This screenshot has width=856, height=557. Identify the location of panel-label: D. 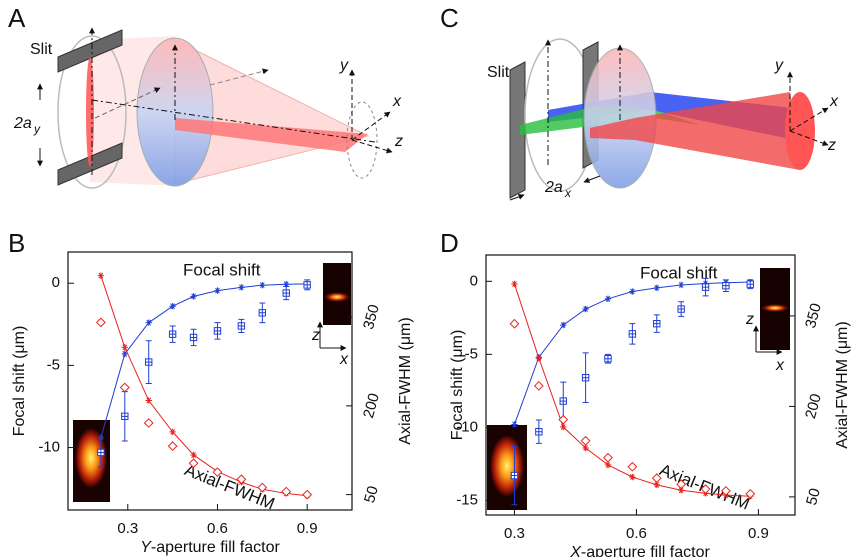
(449, 243).